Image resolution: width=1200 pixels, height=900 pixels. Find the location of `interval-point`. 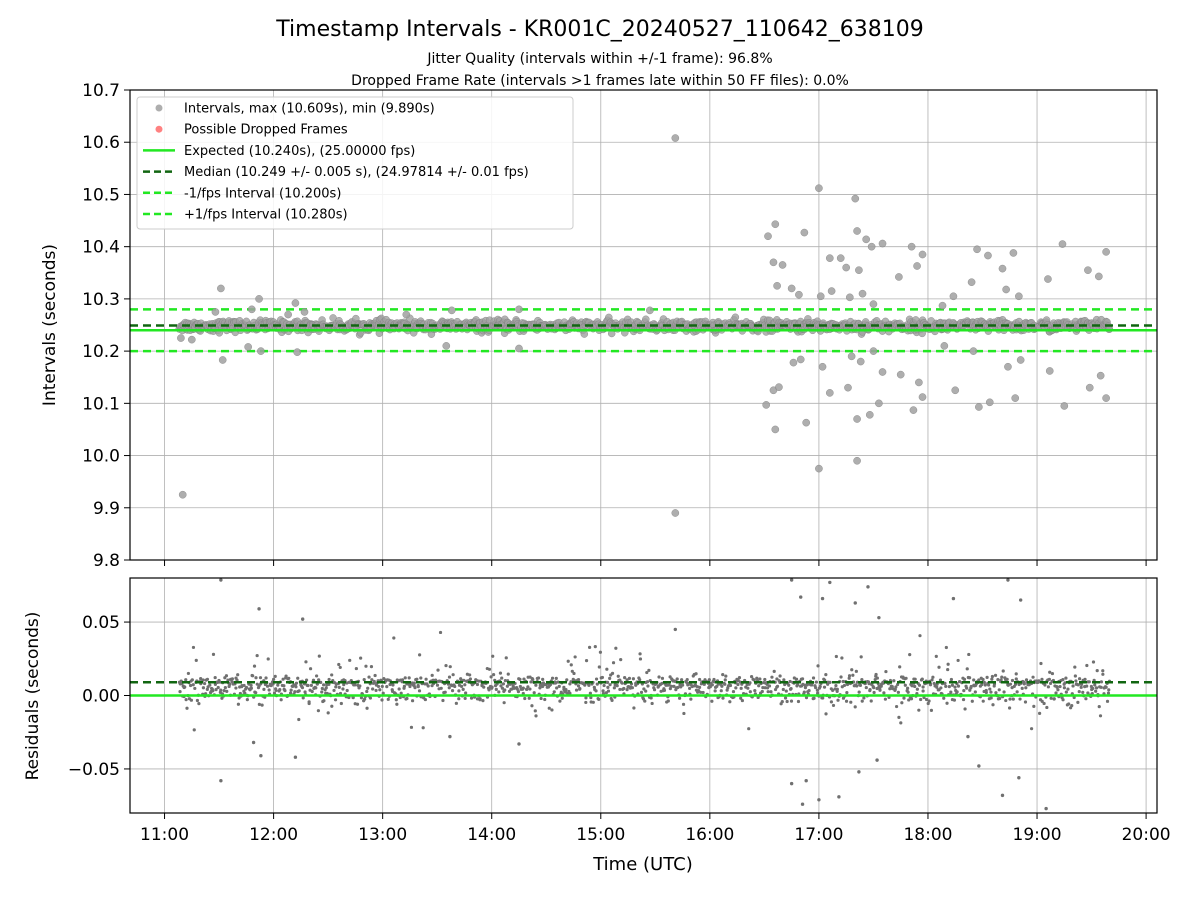

interval-point is located at coordinates (584, 334).